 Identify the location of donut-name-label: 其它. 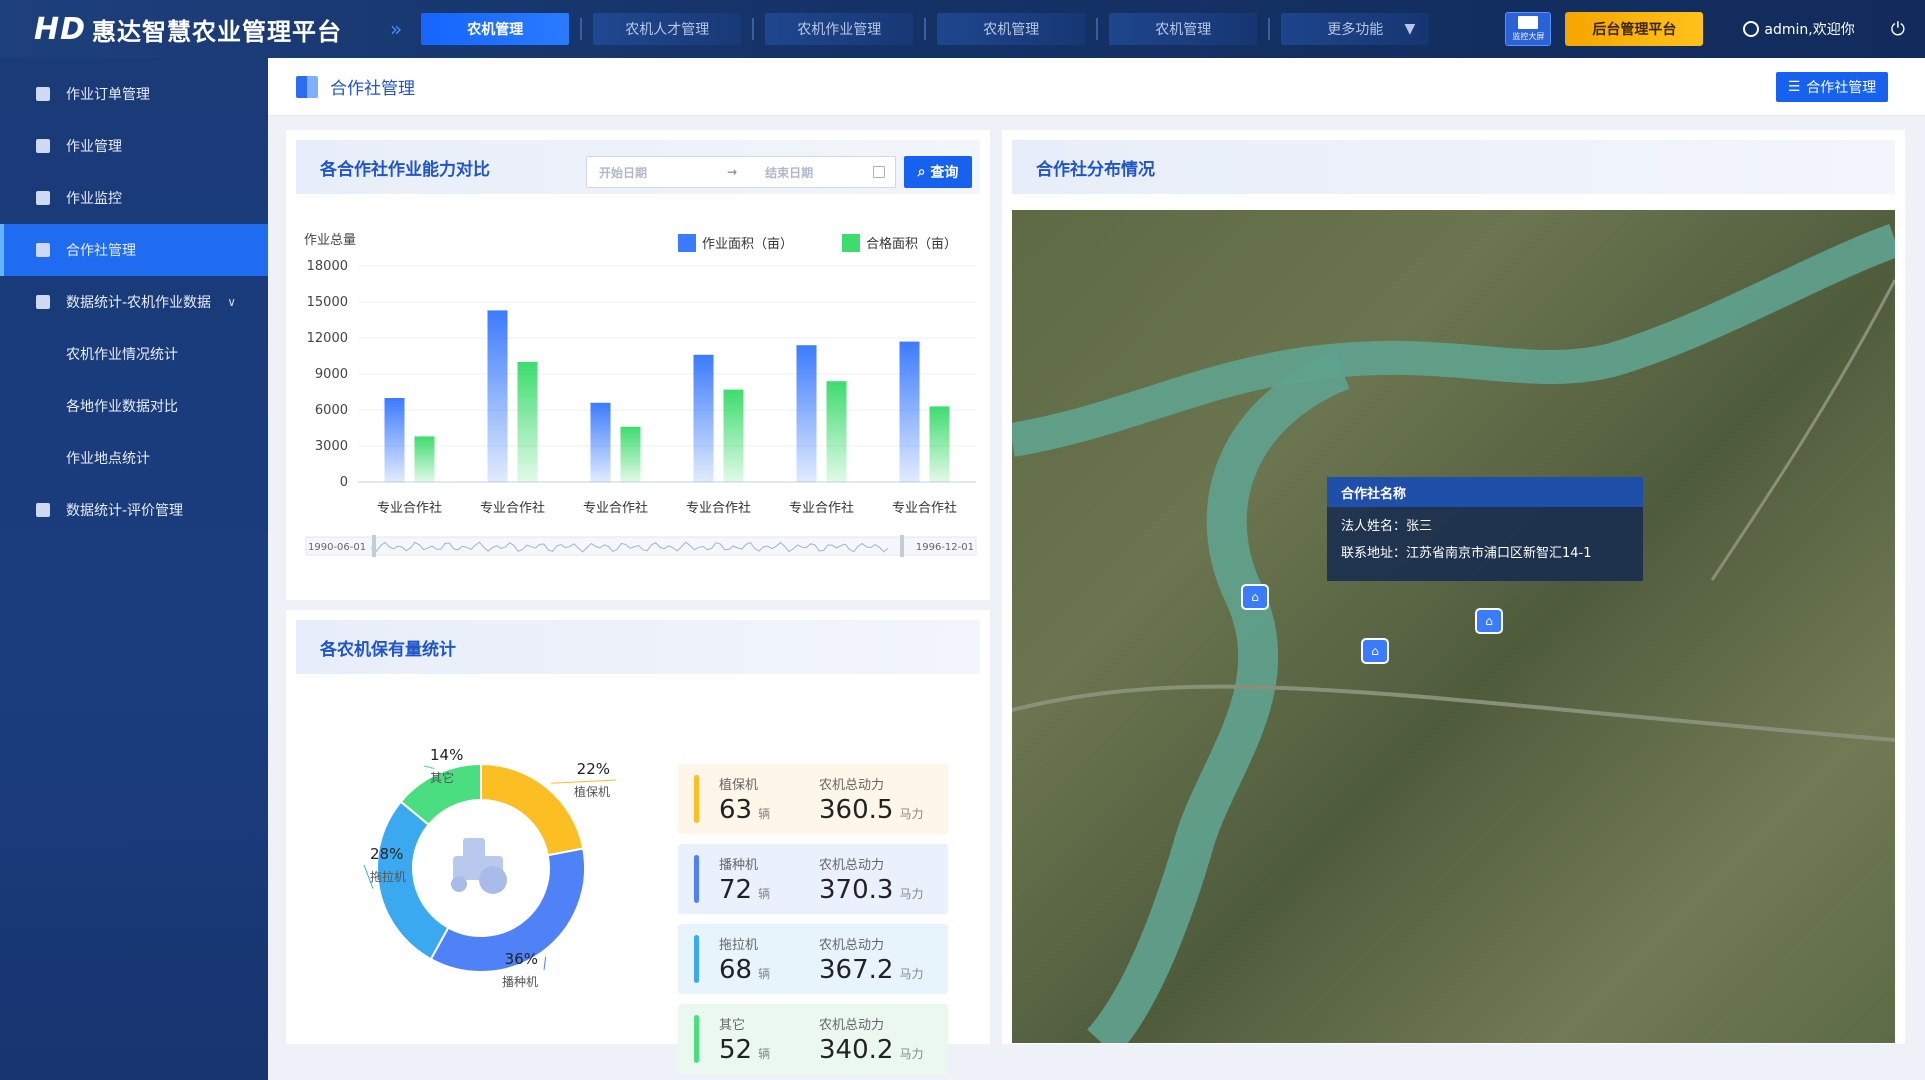
(442, 777).